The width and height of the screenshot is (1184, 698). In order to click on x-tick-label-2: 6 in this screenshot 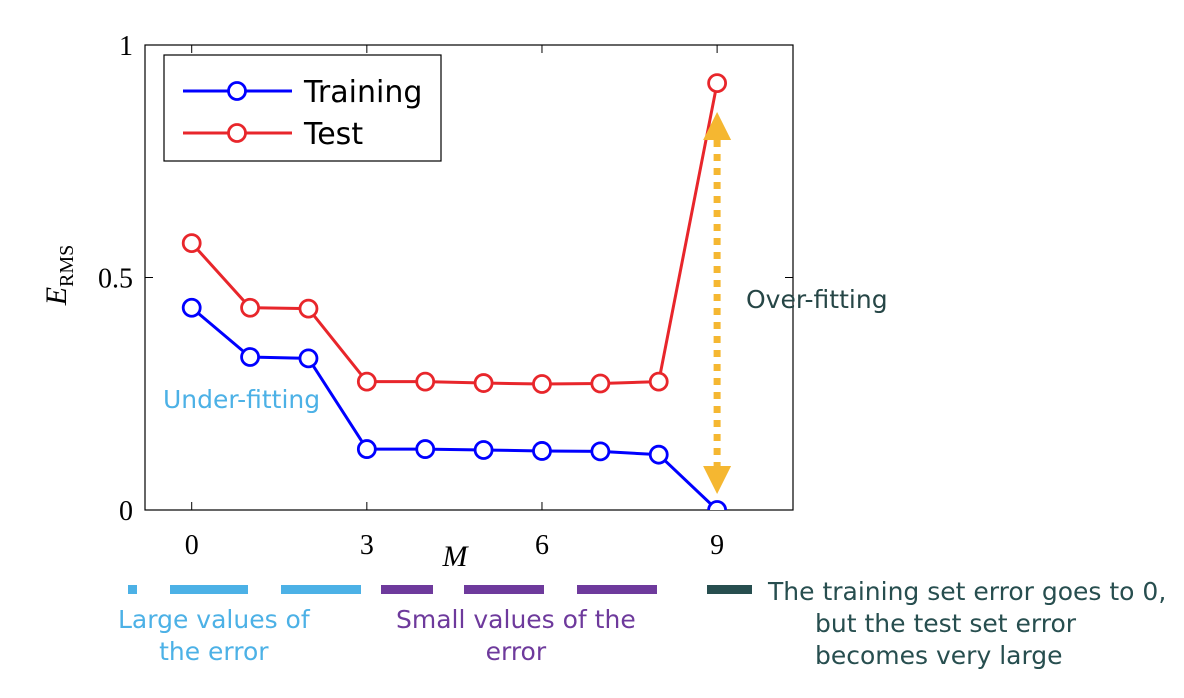, I will do `click(542, 545)`.